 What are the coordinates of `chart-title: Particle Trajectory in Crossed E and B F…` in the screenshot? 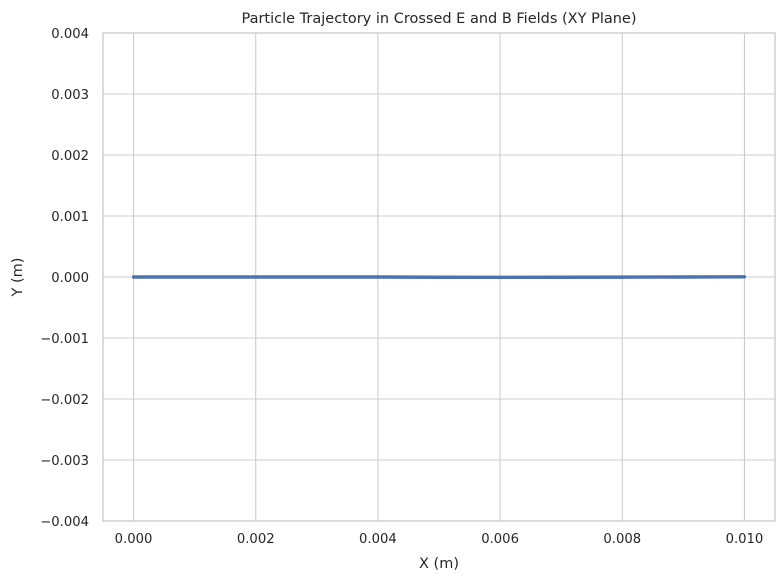 It's located at (438, 19).